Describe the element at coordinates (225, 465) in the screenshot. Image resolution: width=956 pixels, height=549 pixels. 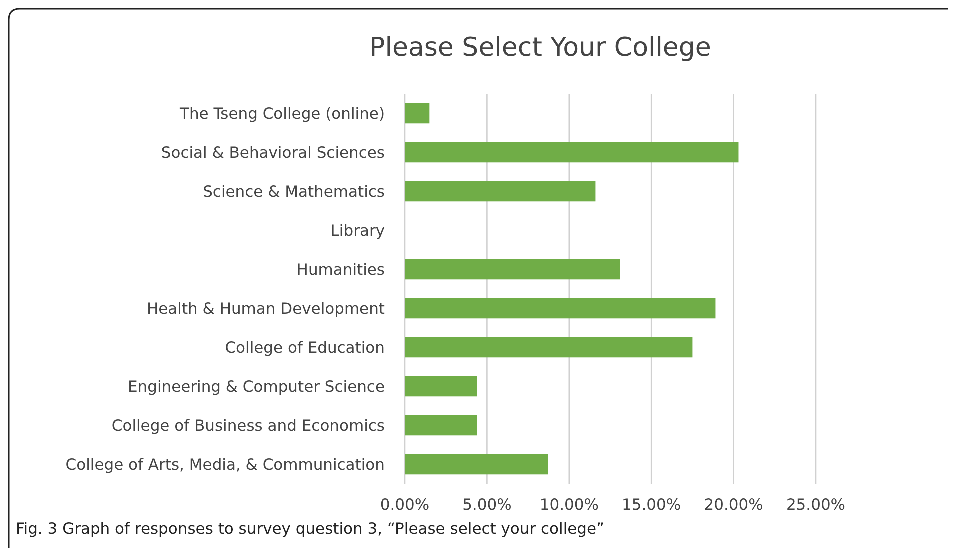
I see `y-tick-label: College of Arts, Media, & Communication` at that location.